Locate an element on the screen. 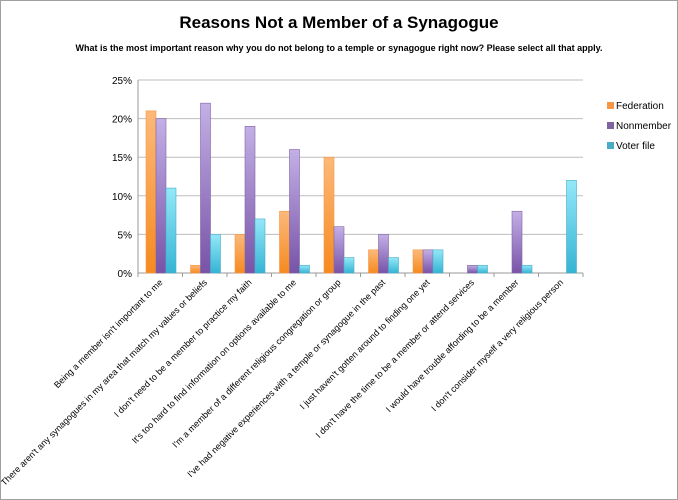  y-tick-label: 10% is located at coordinates (122, 197).